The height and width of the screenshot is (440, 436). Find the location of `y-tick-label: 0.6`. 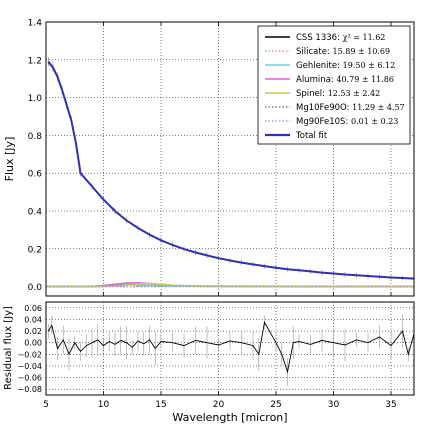

y-tick-label: 0.6 is located at coordinates (35, 175).